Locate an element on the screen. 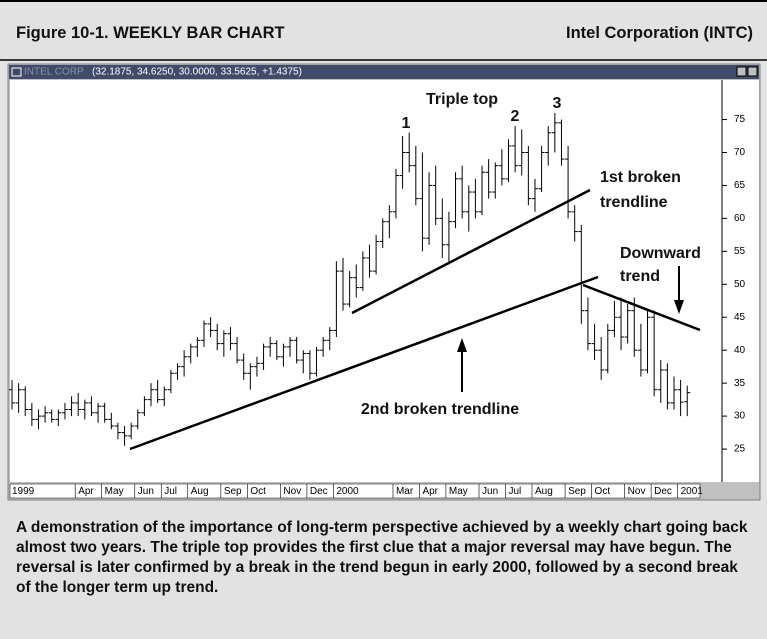  company-title: Intel Corporation (INTC) is located at coordinates (659, 33).